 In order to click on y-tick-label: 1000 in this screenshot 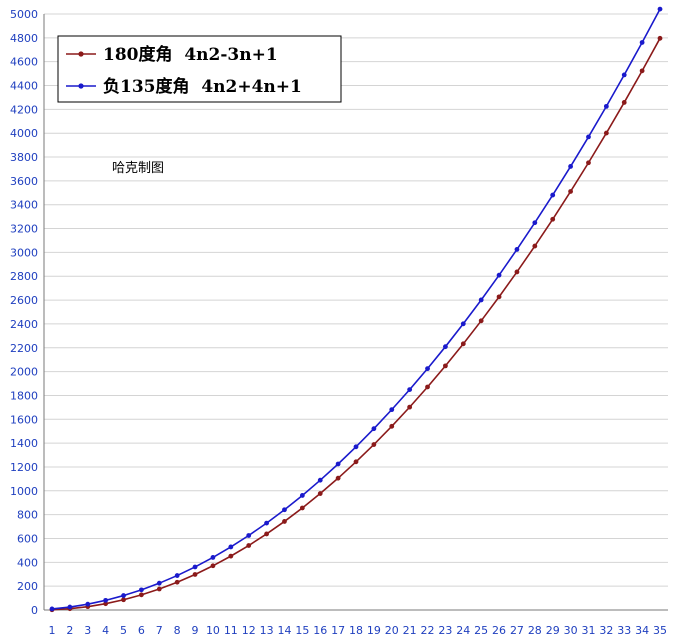, I will do `click(24, 491)`.